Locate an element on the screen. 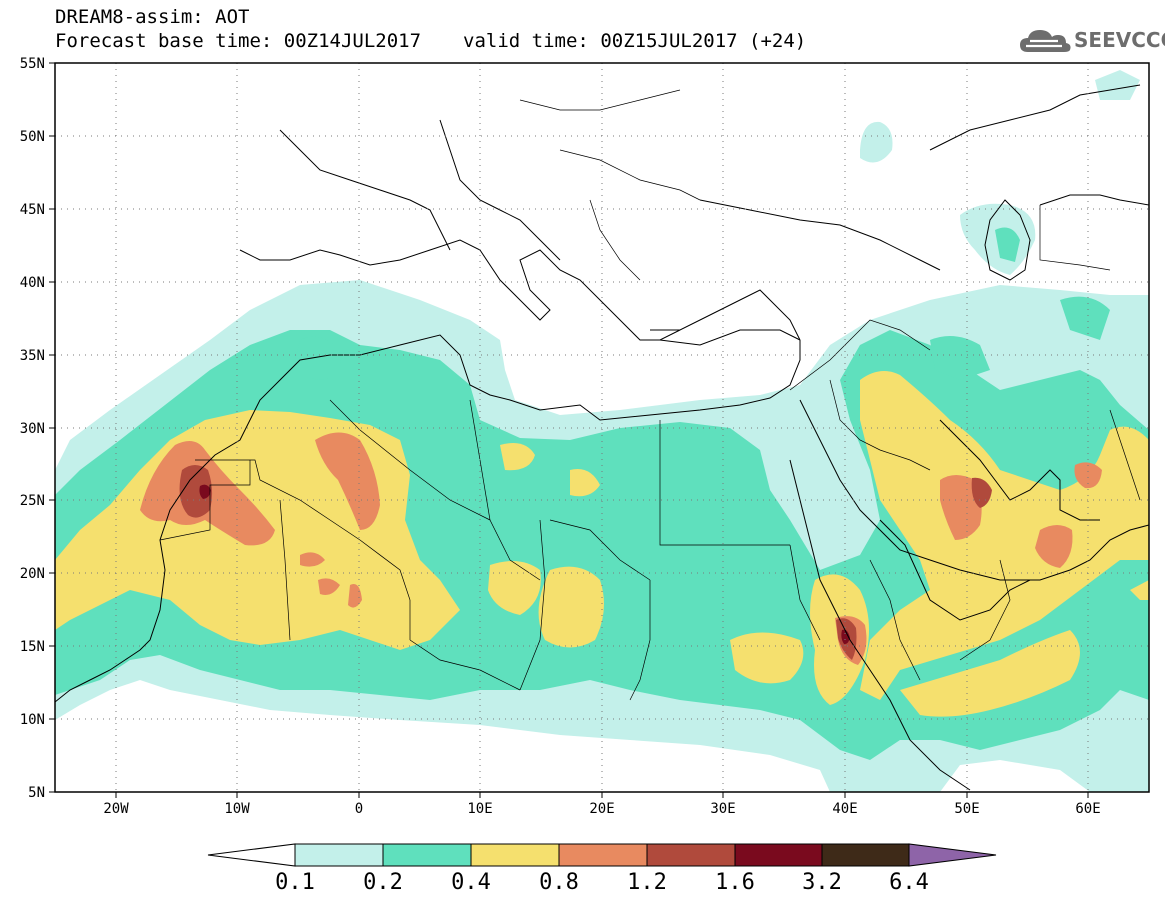 This screenshot has height=905, width=1165. colorbar-label: 0.4 is located at coordinates (471, 882).